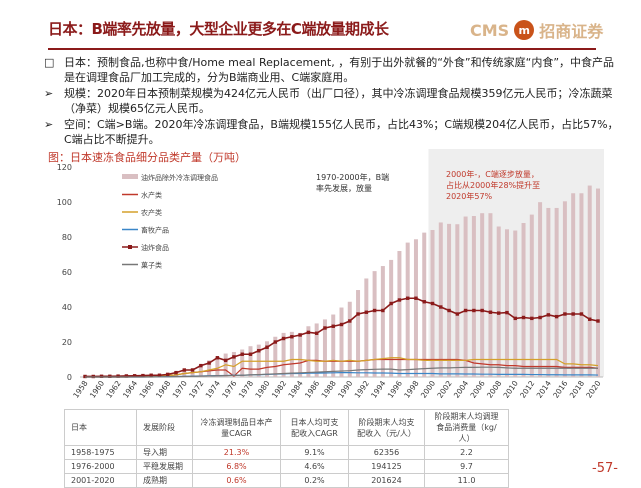 Image resolution: width=641 pixels, height=488 pixels. What do you see at coordinates (113, 389) in the screenshot?
I see `x-tick-label: 1962` at bounding box center [113, 389].